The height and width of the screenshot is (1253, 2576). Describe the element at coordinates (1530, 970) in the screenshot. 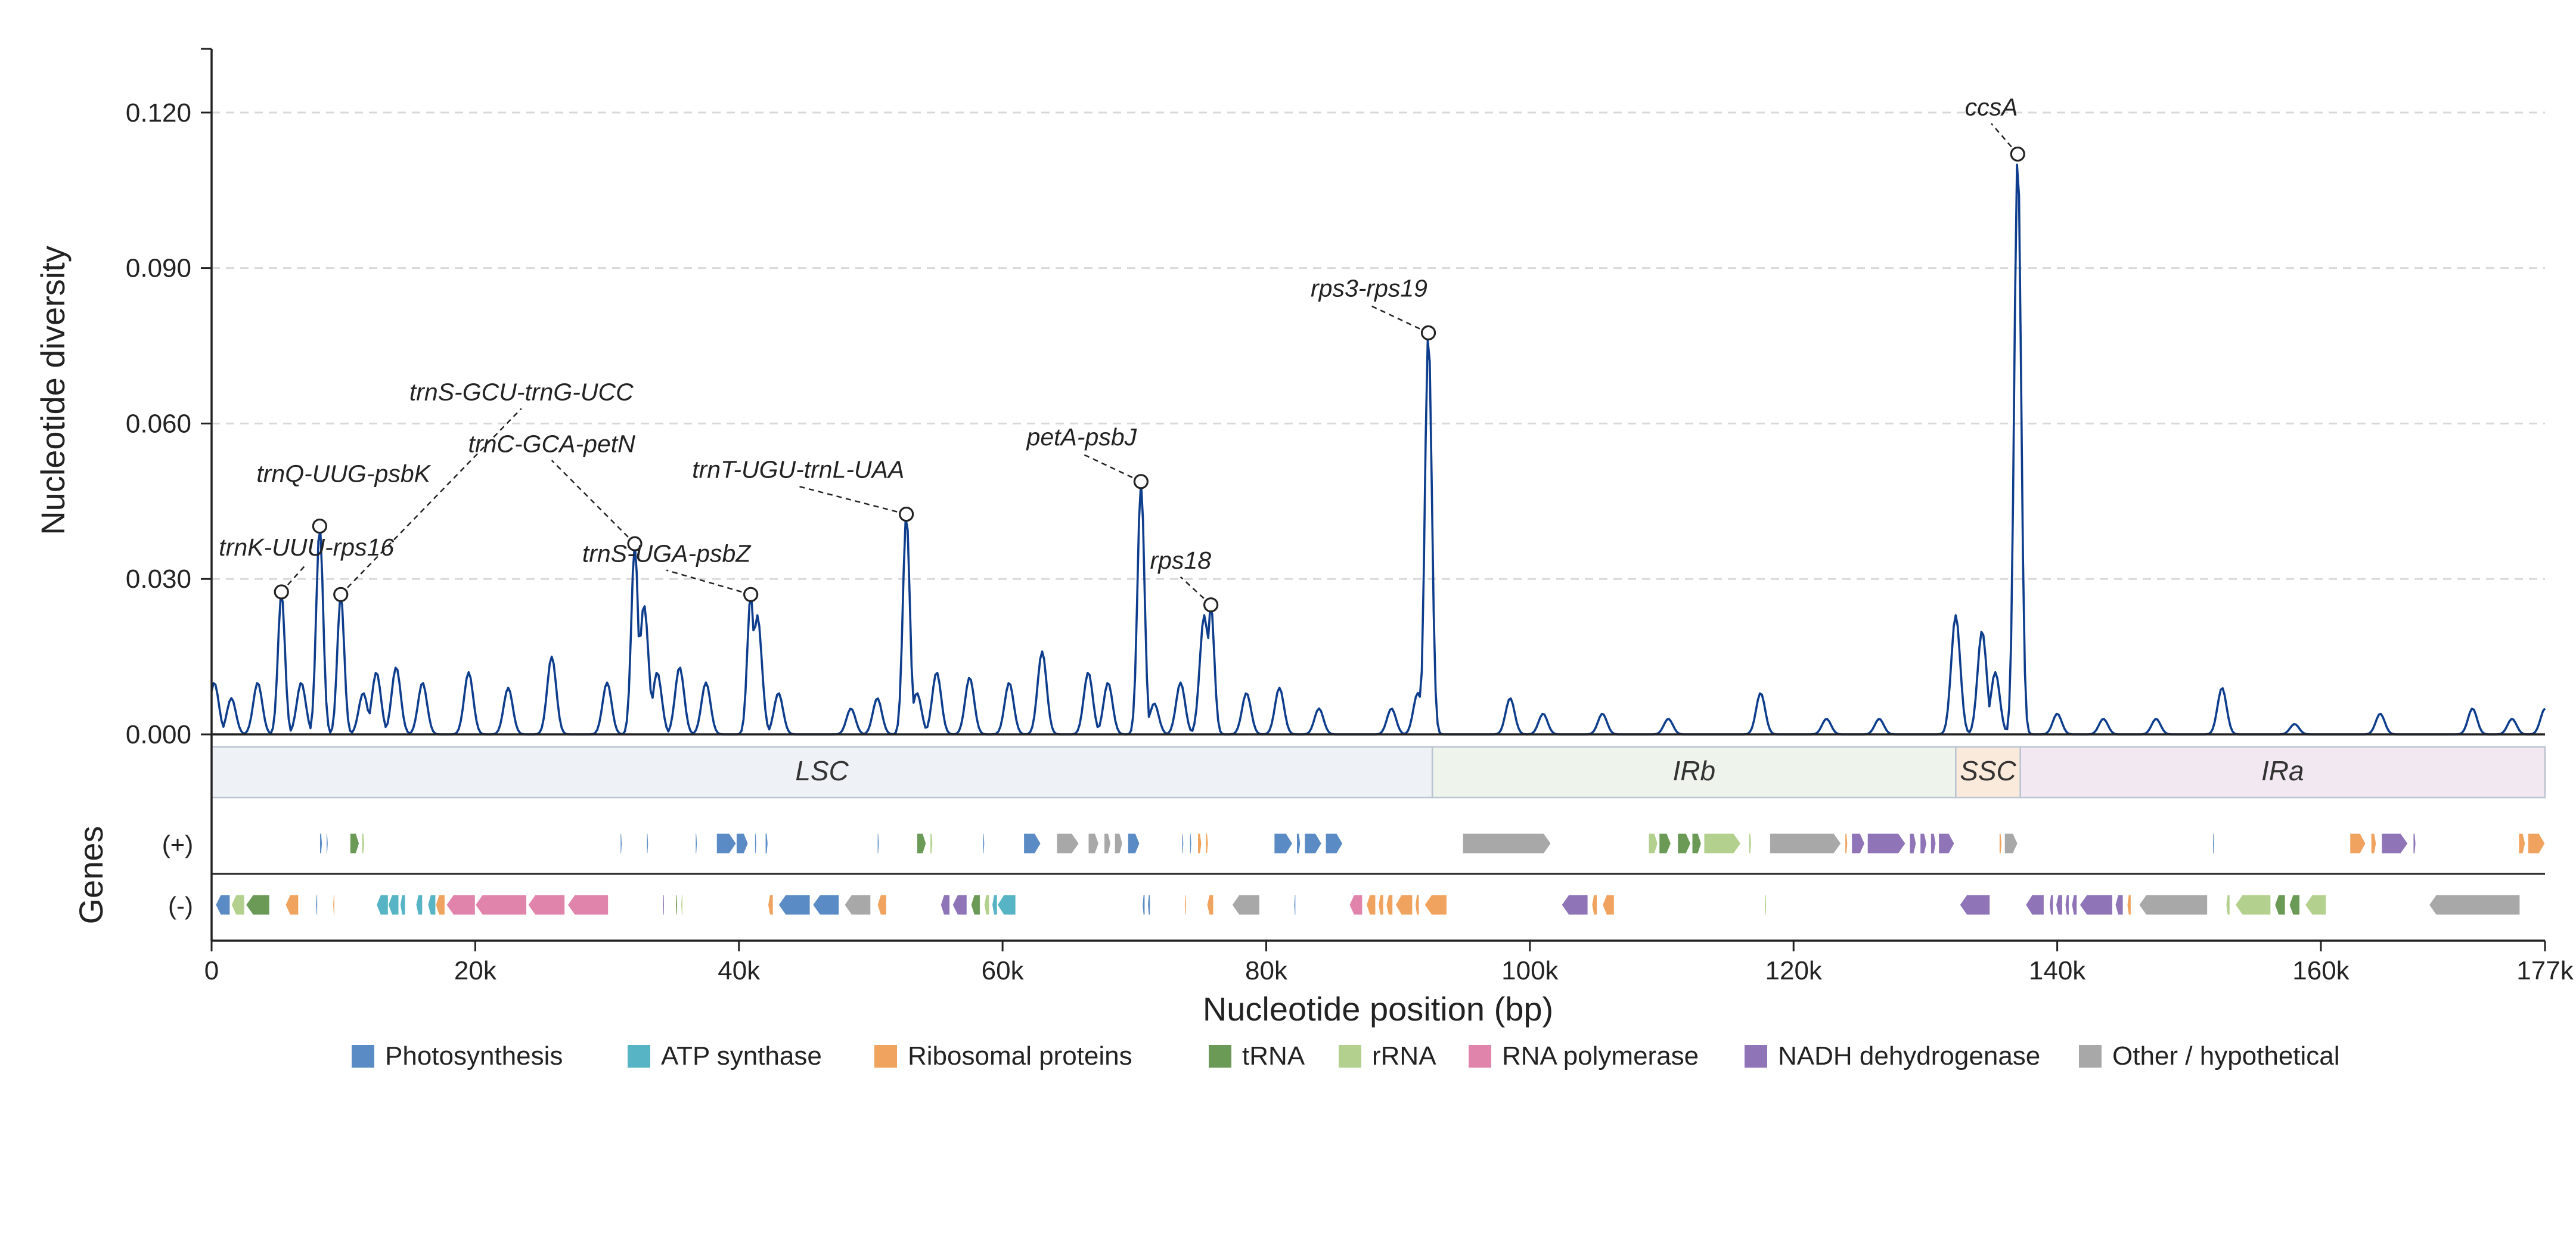

I see `x-tick-label: 100k` at that location.